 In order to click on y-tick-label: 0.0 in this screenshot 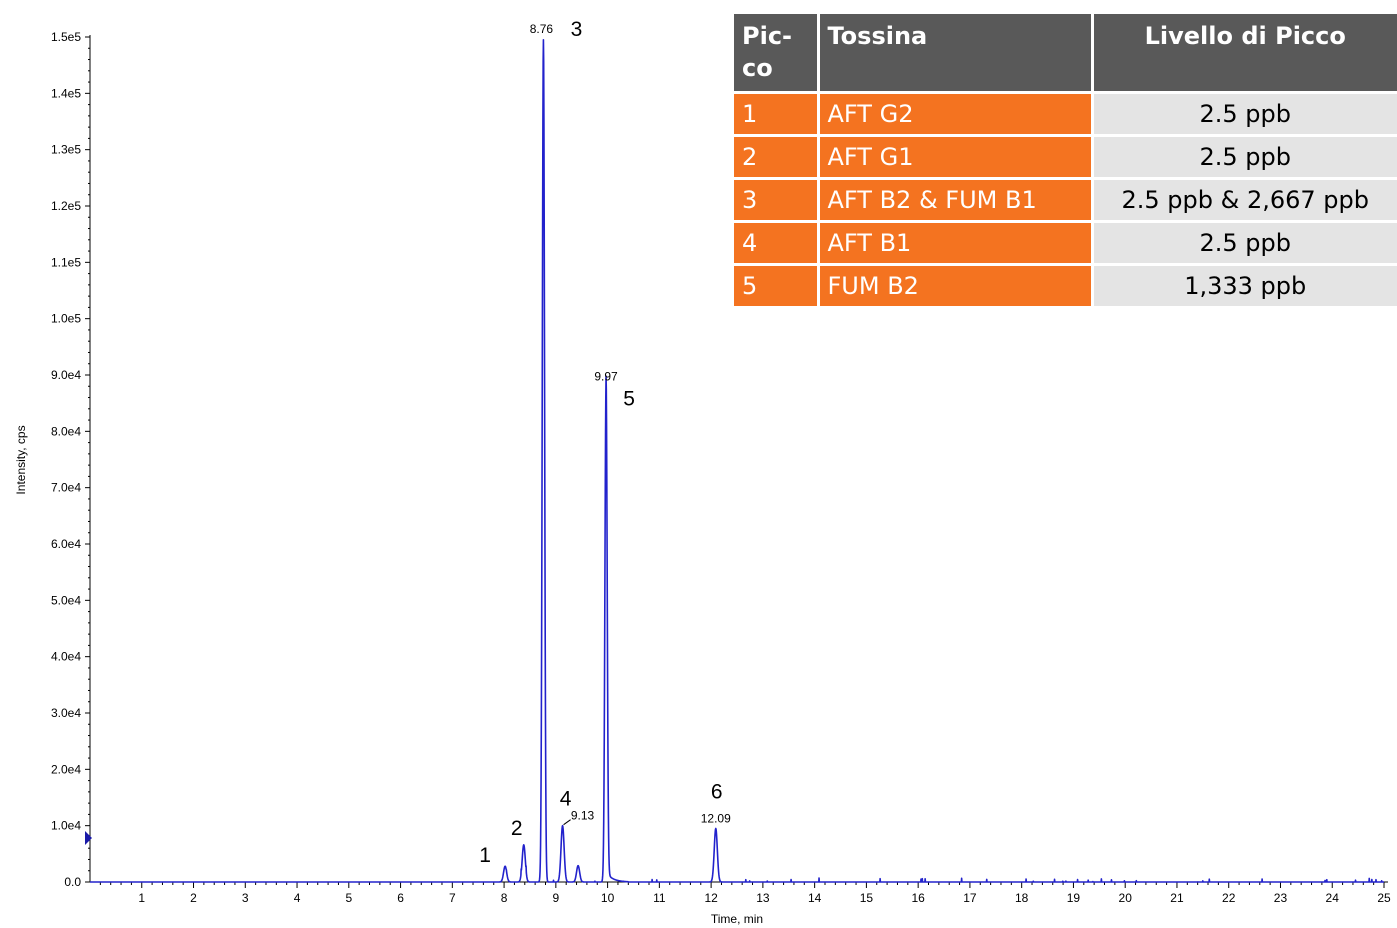, I will do `click(72, 882)`.